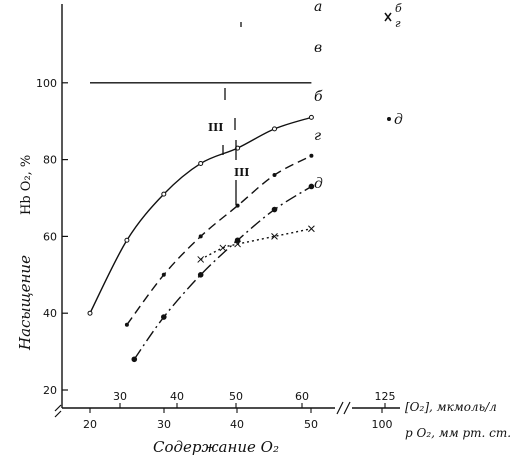  What do you see at coordinates (50, 390) in the screenshot?
I see `y-tick-label: 20` at bounding box center [50, 390].